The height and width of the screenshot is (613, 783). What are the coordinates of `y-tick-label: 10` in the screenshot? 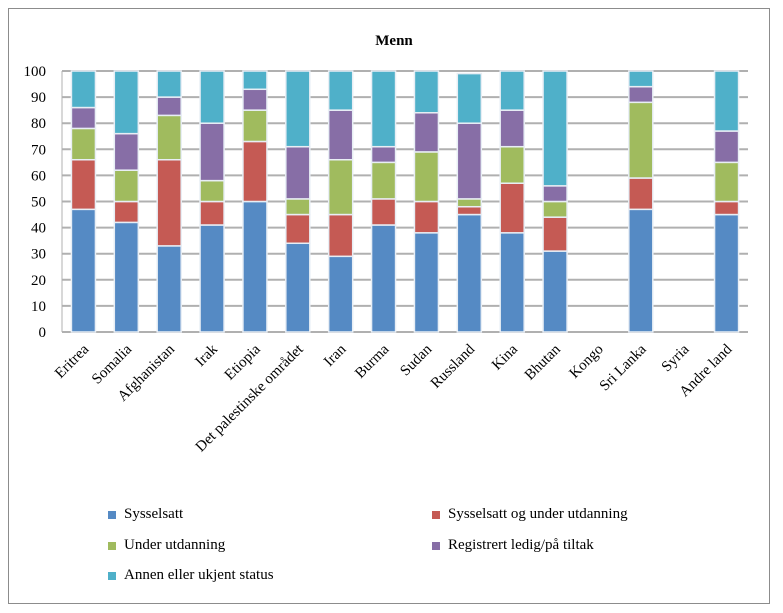 It's located at (38, 307).